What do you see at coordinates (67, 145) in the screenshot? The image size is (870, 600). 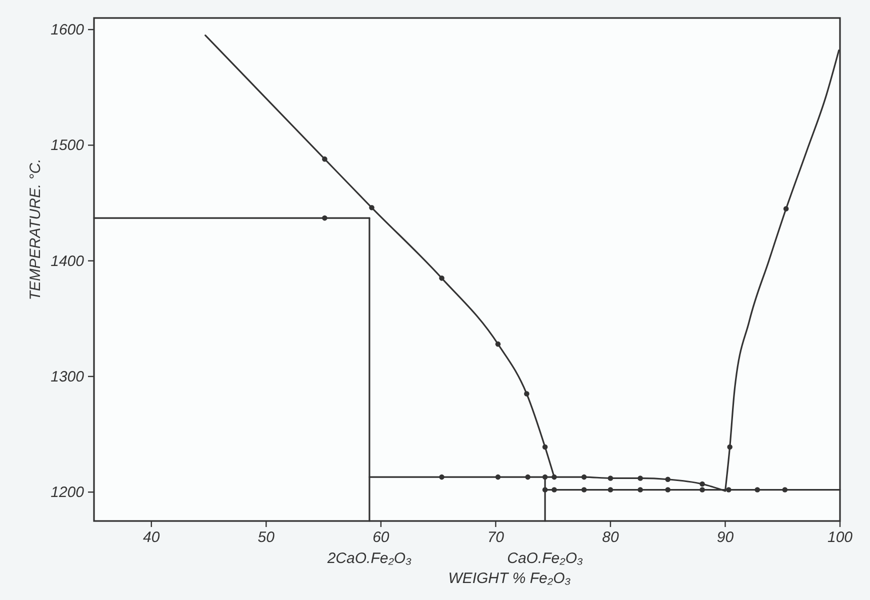 I see `y-tick-label: 1500` at bounding box center [67, 145].